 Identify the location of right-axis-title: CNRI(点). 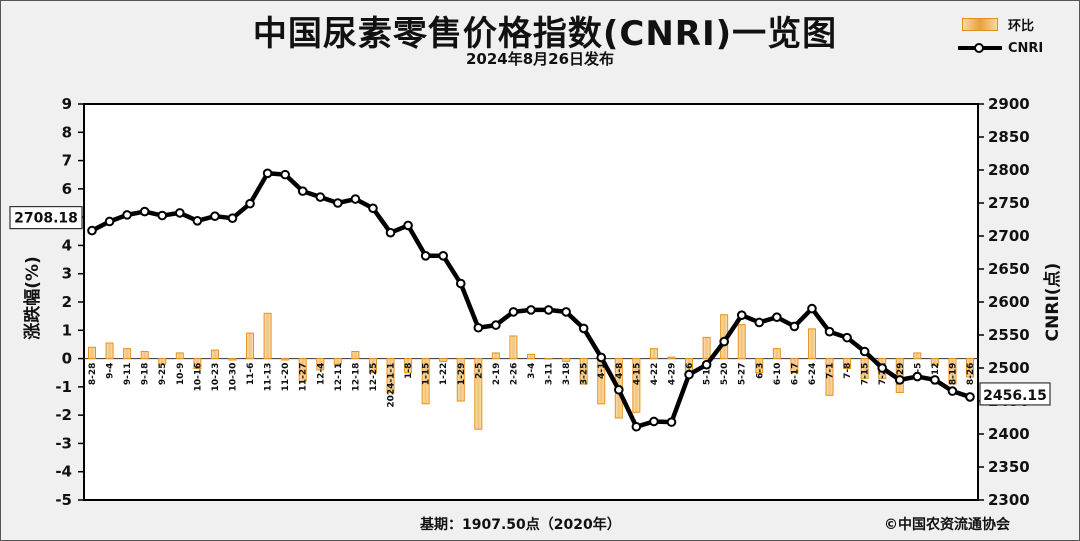
(1052, 302).